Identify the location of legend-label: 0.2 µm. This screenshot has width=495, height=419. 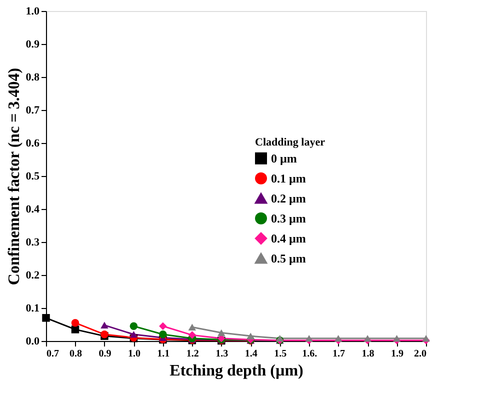
(288, 198).